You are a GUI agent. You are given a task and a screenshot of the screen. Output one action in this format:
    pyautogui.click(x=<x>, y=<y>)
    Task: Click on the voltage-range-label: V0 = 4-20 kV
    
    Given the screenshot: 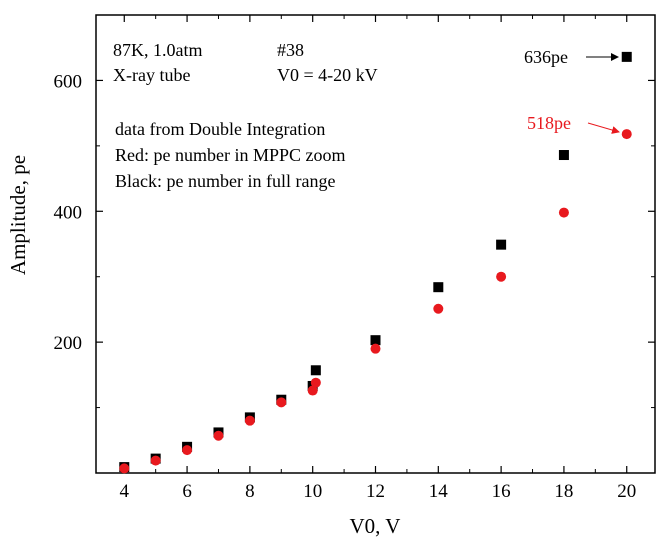 What is the action you would take?
    pyautogui.click(x=327, y=75)
    